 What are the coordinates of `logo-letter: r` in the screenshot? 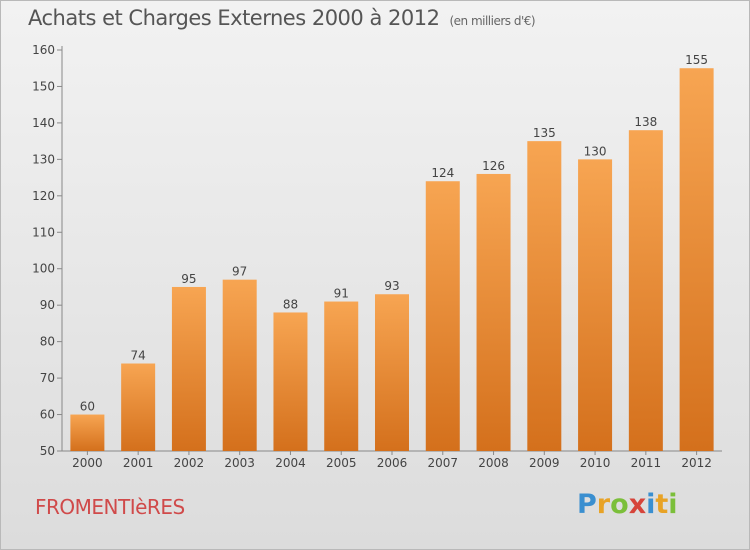 It's located at (603, 504).